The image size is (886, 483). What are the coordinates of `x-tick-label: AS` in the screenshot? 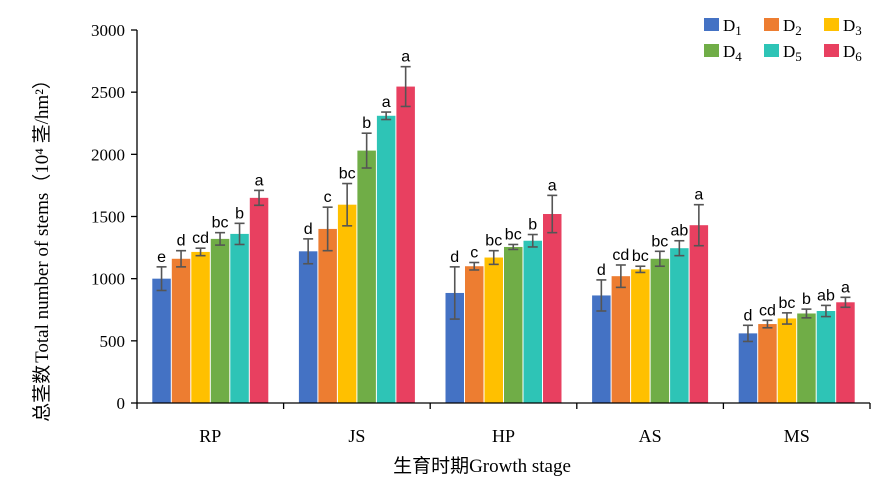 It's located at (650, 436).